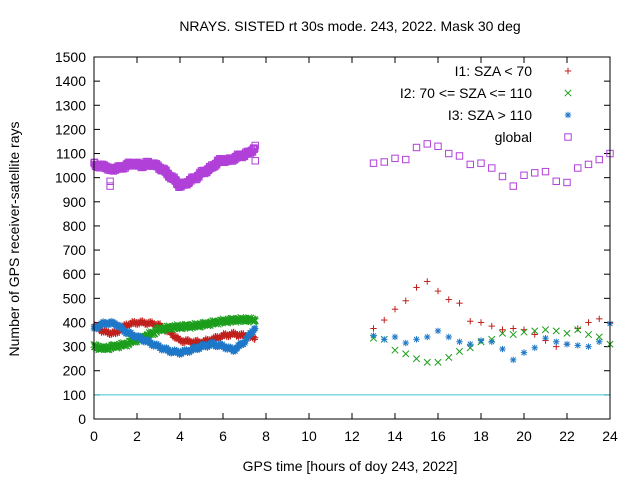 The image size is (640, 480). What do you see at coordinates (75, 202) in the screenshot?
I see `y-tick-label: 900` at bounding box center [75, 202].